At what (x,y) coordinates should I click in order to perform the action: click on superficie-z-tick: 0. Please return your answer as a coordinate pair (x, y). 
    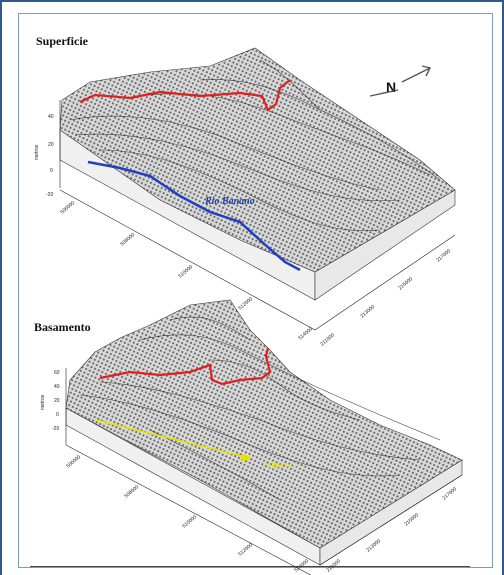
    Looking at the image, I should click on (51, 171).